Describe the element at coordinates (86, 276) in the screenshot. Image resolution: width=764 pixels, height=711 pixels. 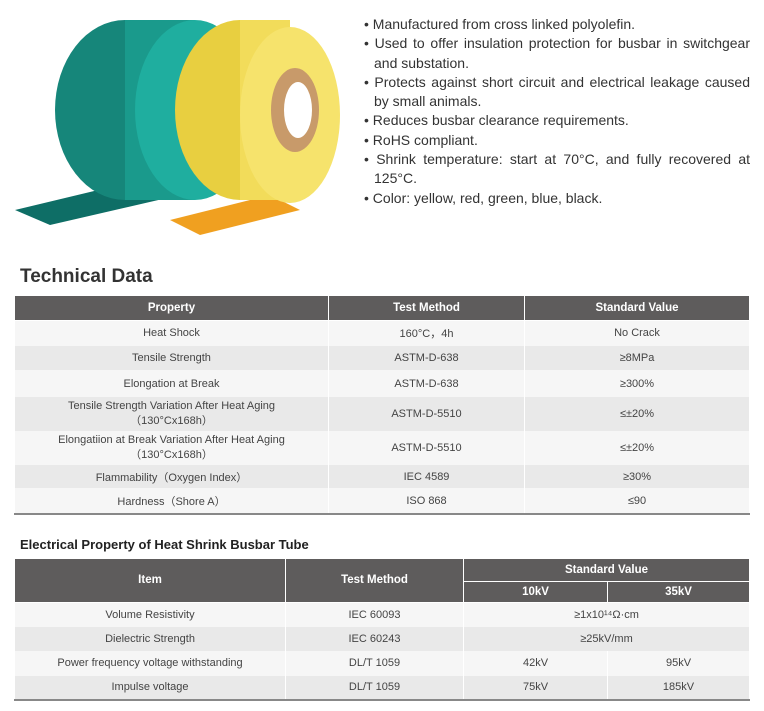
I see `technical-data-title: Technical Data` at that location.